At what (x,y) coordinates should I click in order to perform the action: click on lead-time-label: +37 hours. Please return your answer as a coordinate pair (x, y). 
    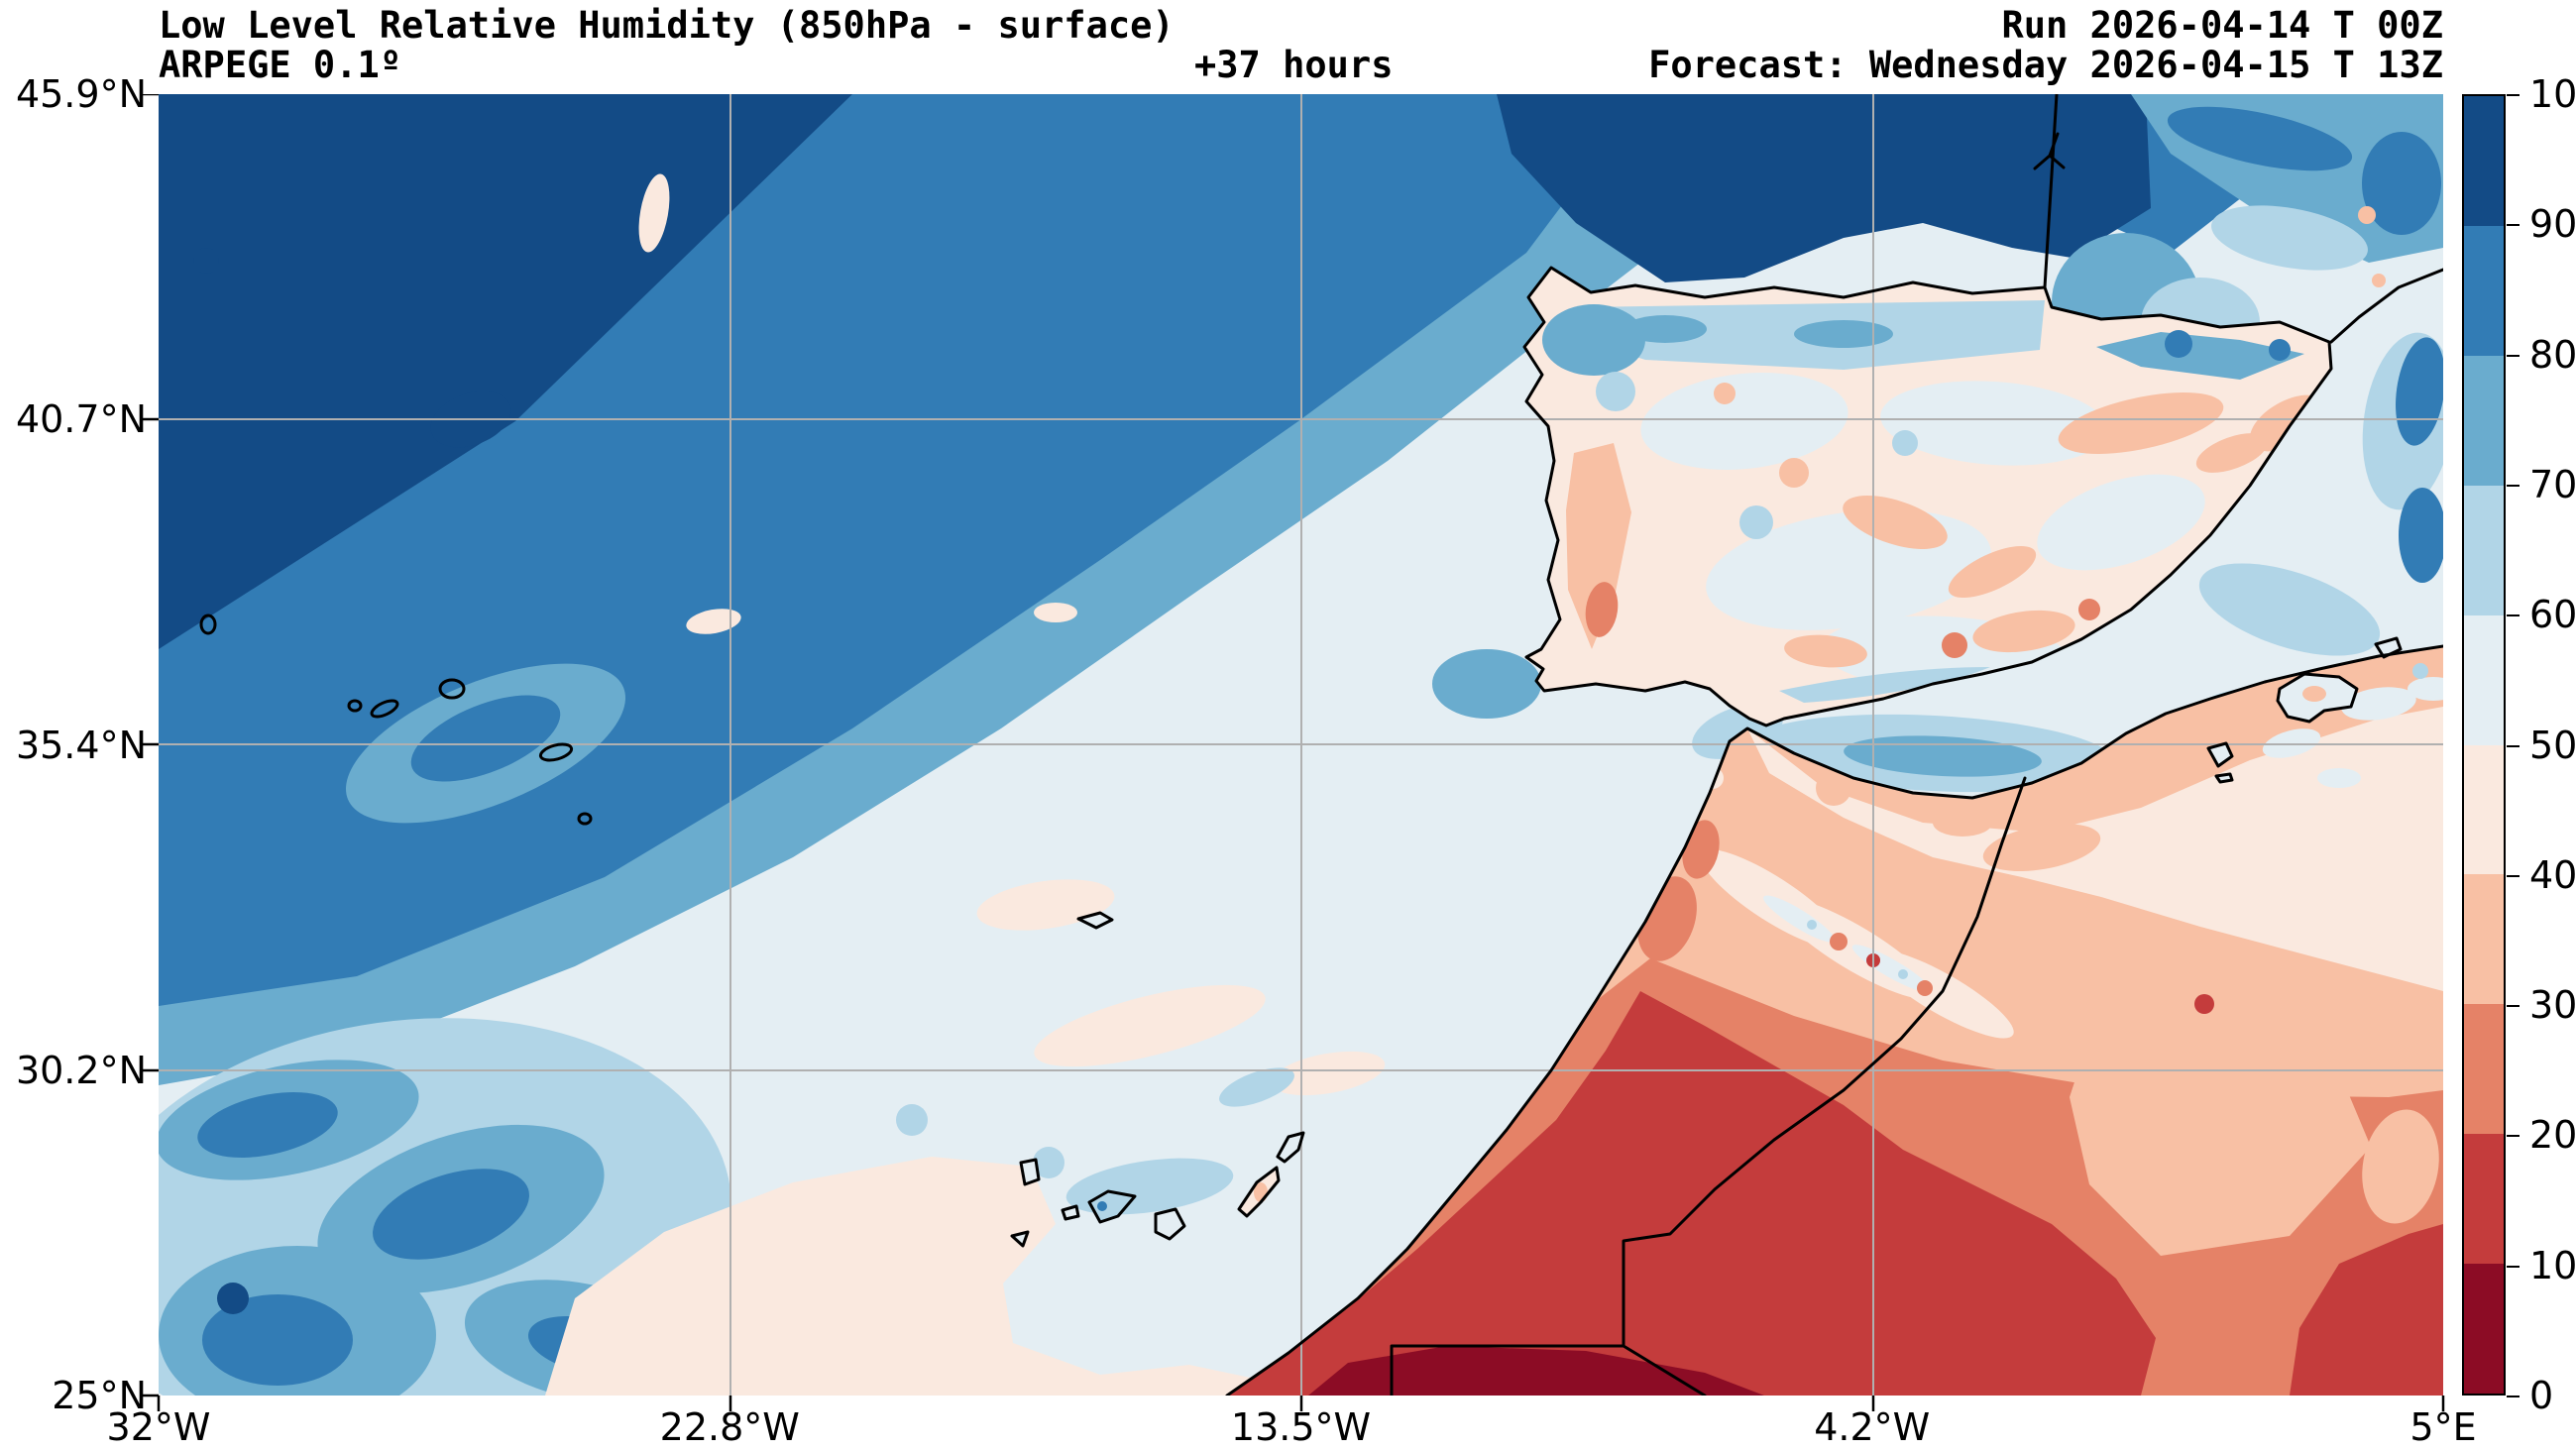
    Looking at the image, I should click on (1294, 65).